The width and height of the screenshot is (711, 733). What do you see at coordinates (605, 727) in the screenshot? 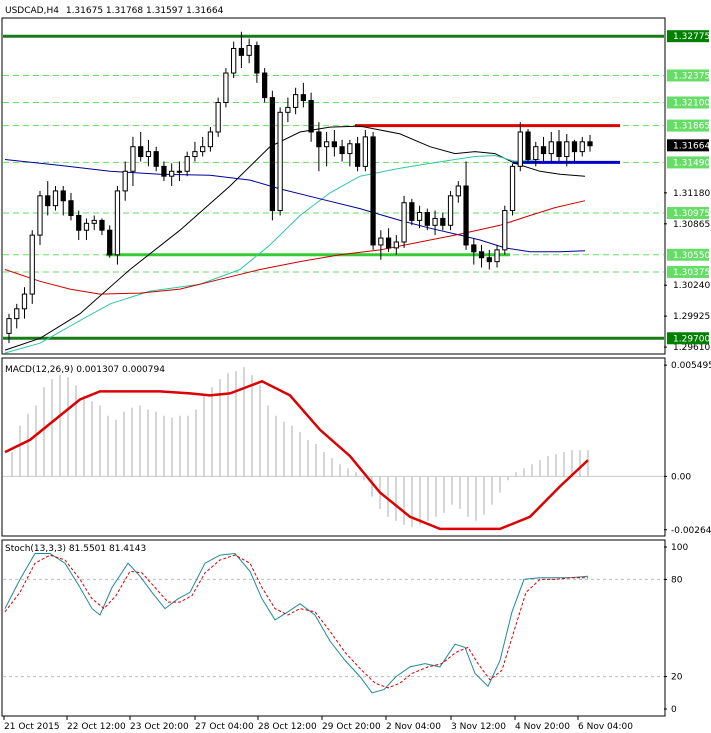
I see `time-tick-label-9: 6 Nov 04:00` at bounding box center [605, 727].